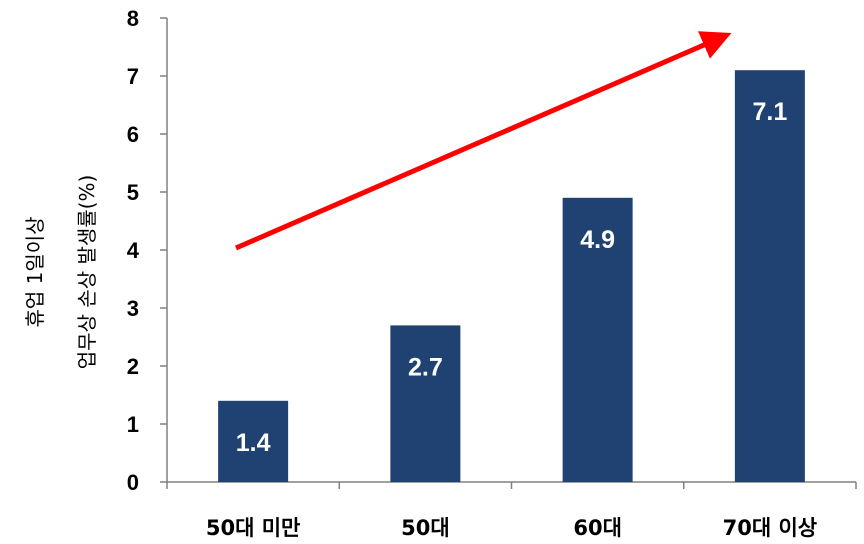  Describe the element at coordinates (253, 528) in the screenshot. I see `x-category-label: 50대 미만` at that location.